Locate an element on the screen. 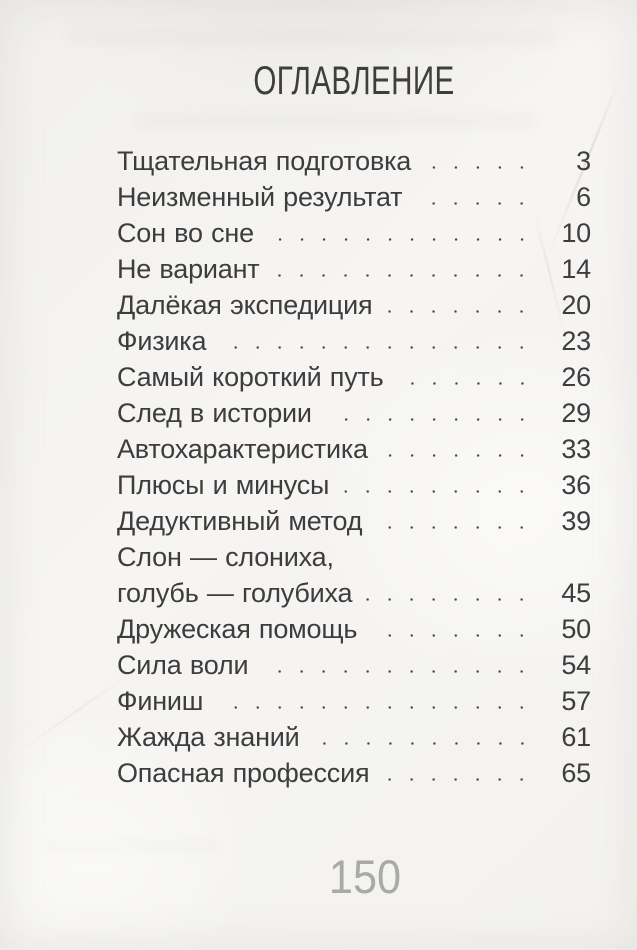  toc-entry: Сила воли 54 is located at coordinates (354, 665).